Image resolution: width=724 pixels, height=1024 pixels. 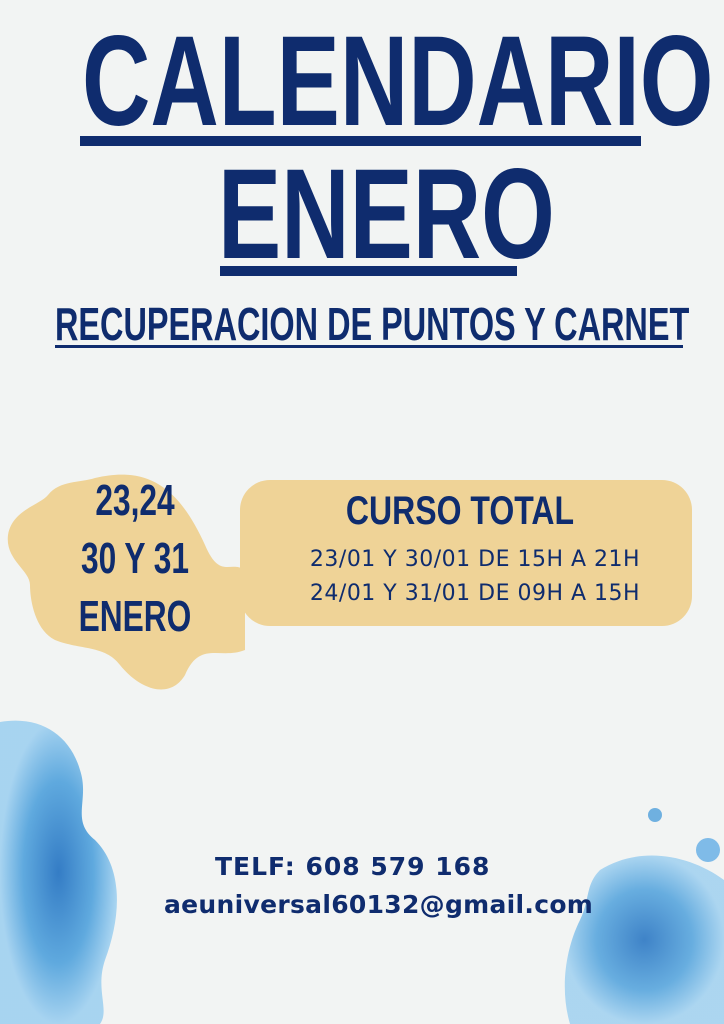 What do you see at coordinates (135, 558) in the screenshot?
I see `date-line: 30 Y 31` at bounding box center [135, 558].